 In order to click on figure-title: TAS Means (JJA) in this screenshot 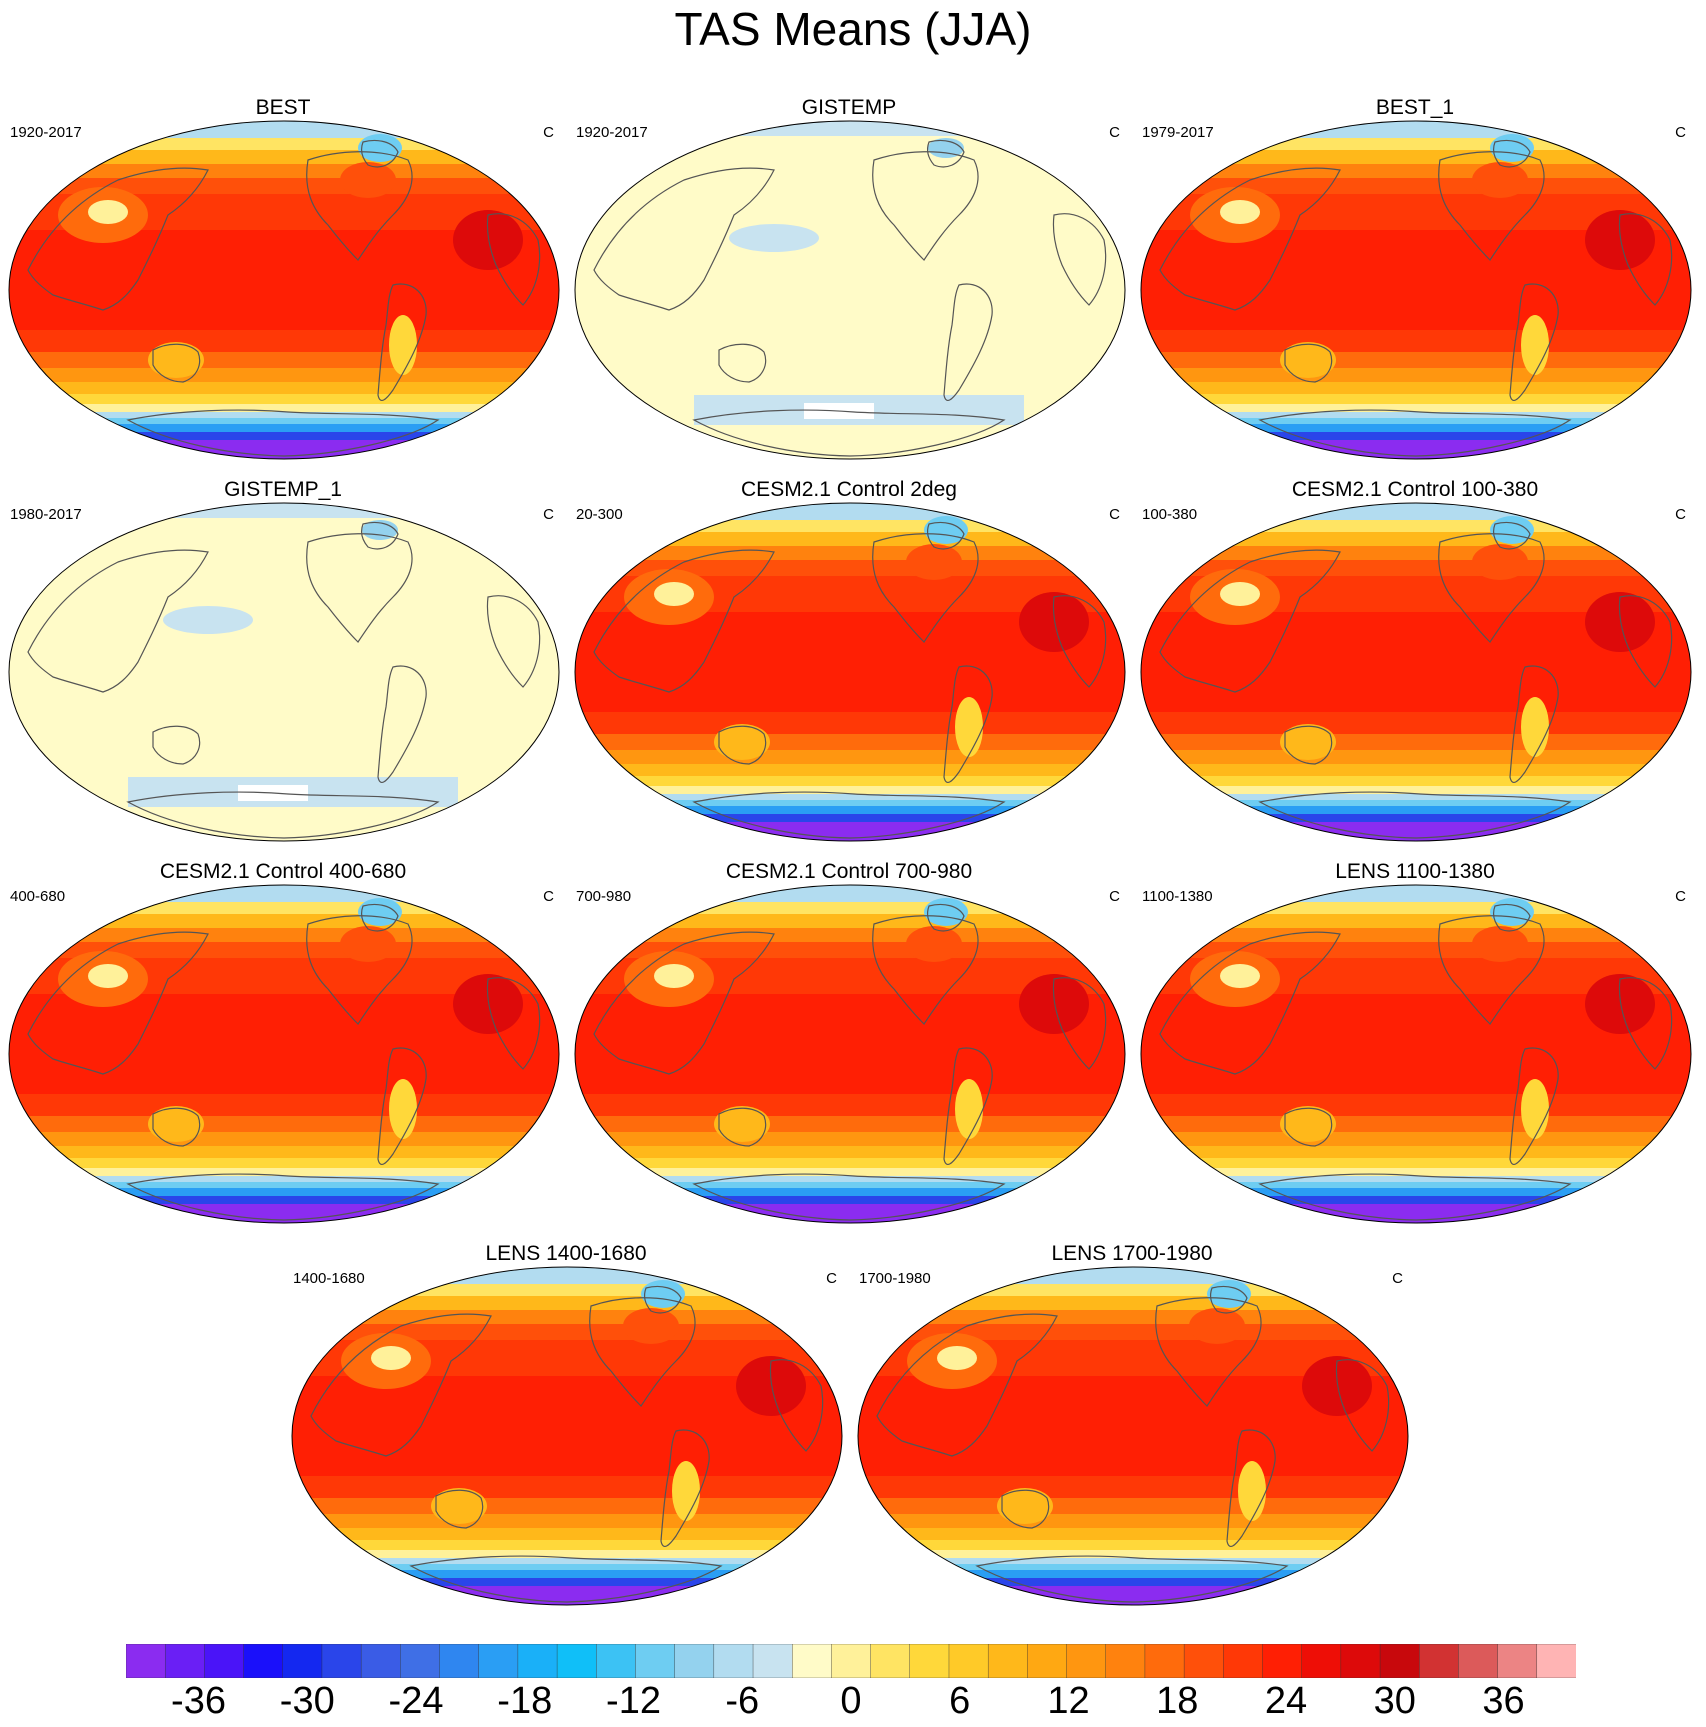, I will do `click(853, 29)`.